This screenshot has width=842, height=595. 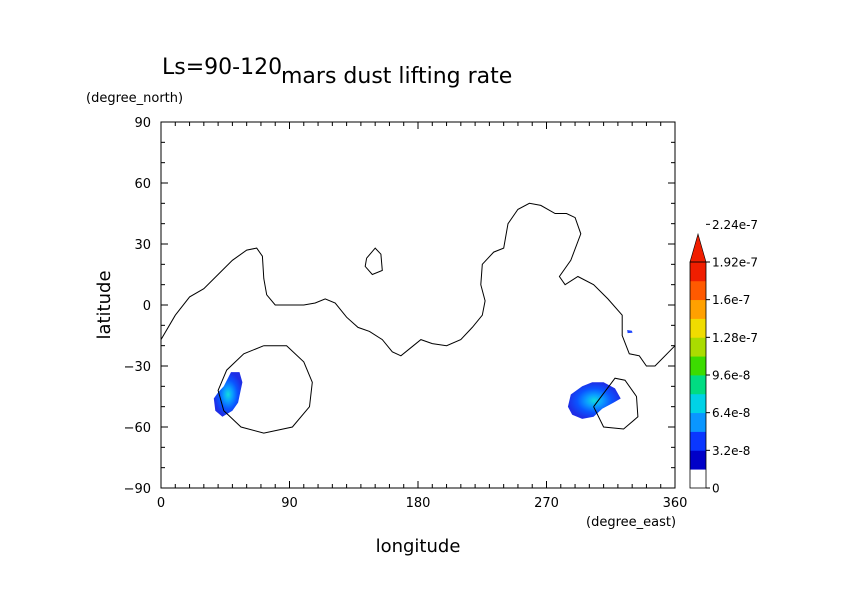 What do you see at coordinates (716, 489) in the screenshot?
I see `colorbar-label: 0` at bounding box center [716, 489].